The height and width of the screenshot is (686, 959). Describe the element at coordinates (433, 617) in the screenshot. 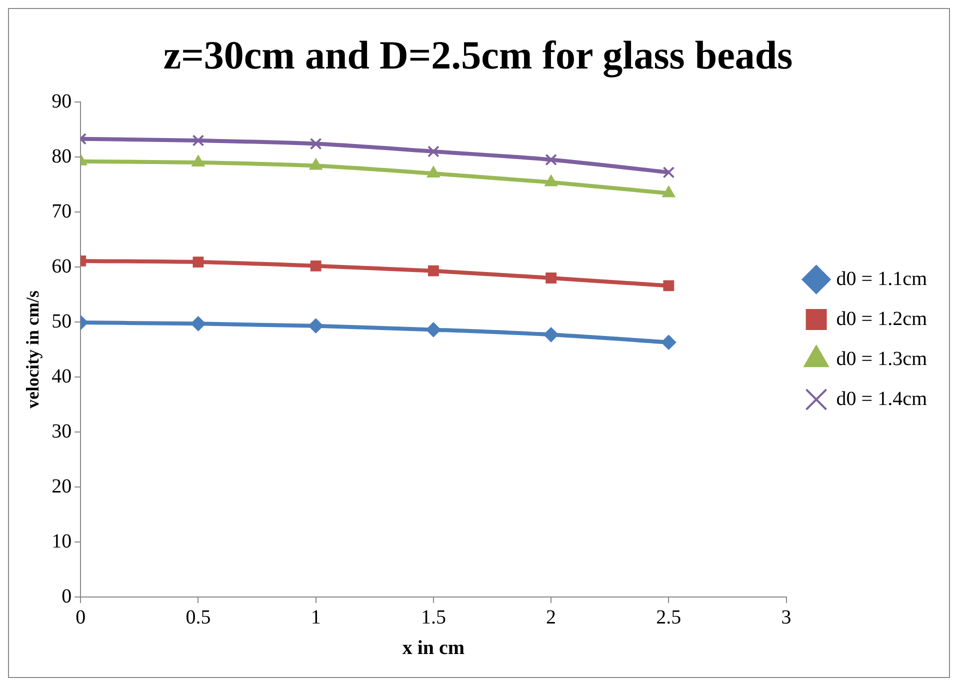

I see `x-tick-label: 1.5` at that location.